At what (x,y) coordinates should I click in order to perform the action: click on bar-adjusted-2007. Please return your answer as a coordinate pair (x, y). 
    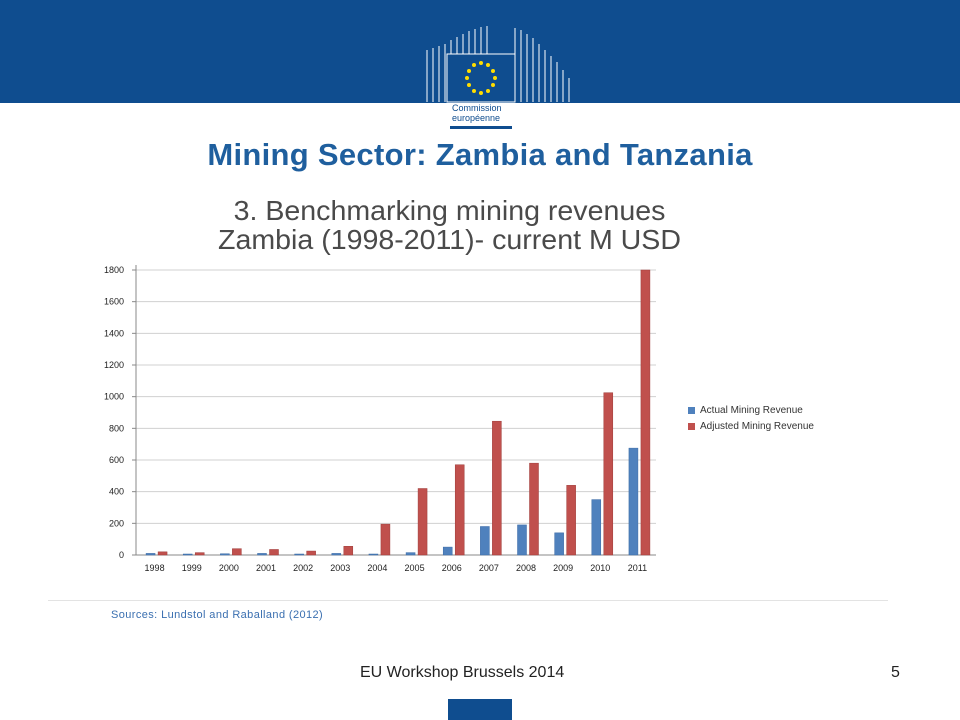
    Looking at the image, I should click on (497, 488).